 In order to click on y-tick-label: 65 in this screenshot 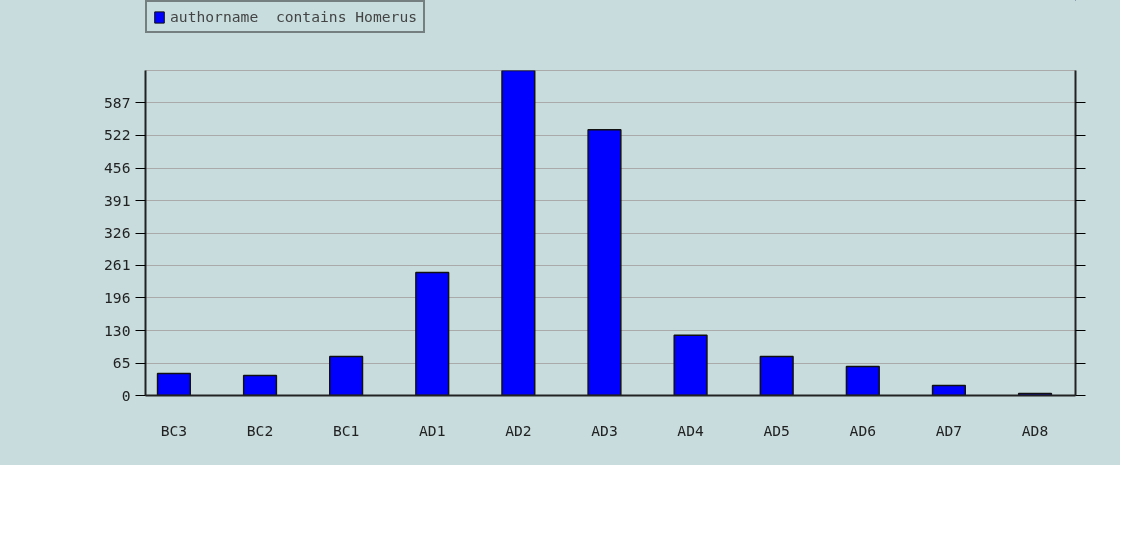, I will do `click(121, 363)`.